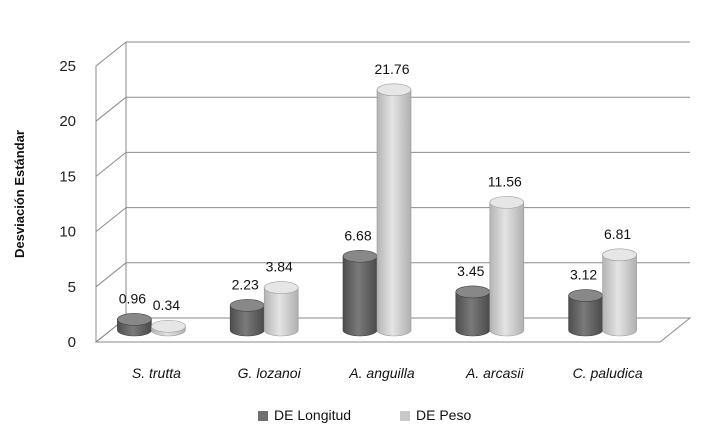 This screenshot has height=428, width=702. Describe the element at coordinates (443, 415) in the screenshot. I see `legend-label: DE Peso` at that location.